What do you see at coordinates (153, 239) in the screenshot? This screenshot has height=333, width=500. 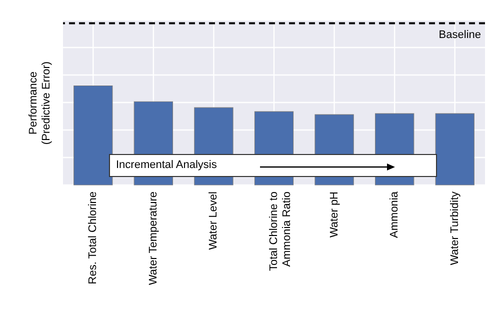 I see `x-tick-label: Water Temperature` at bounding box center [153, 239].